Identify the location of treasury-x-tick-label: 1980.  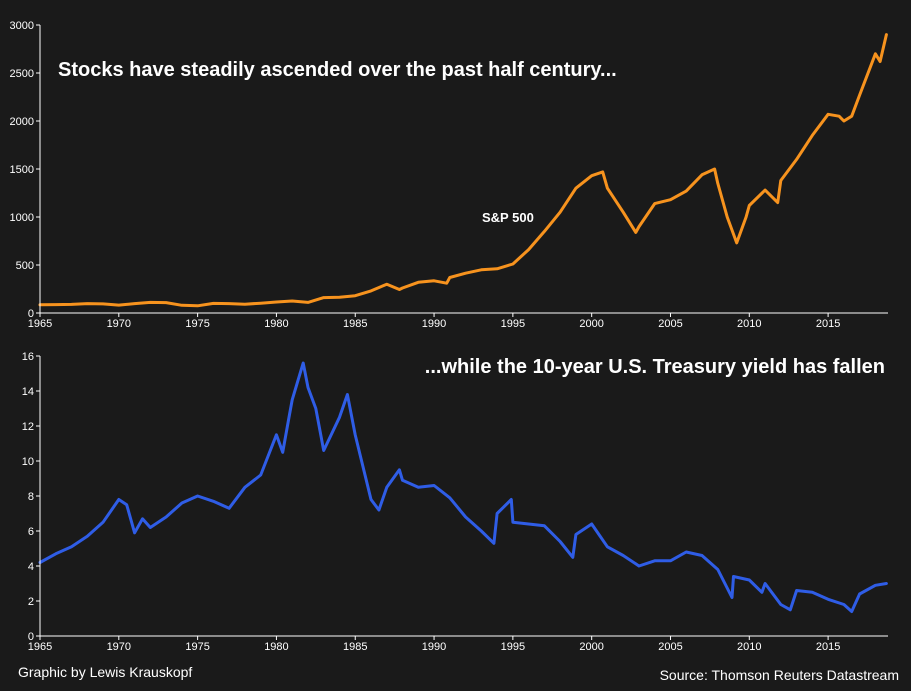
(276, 647).